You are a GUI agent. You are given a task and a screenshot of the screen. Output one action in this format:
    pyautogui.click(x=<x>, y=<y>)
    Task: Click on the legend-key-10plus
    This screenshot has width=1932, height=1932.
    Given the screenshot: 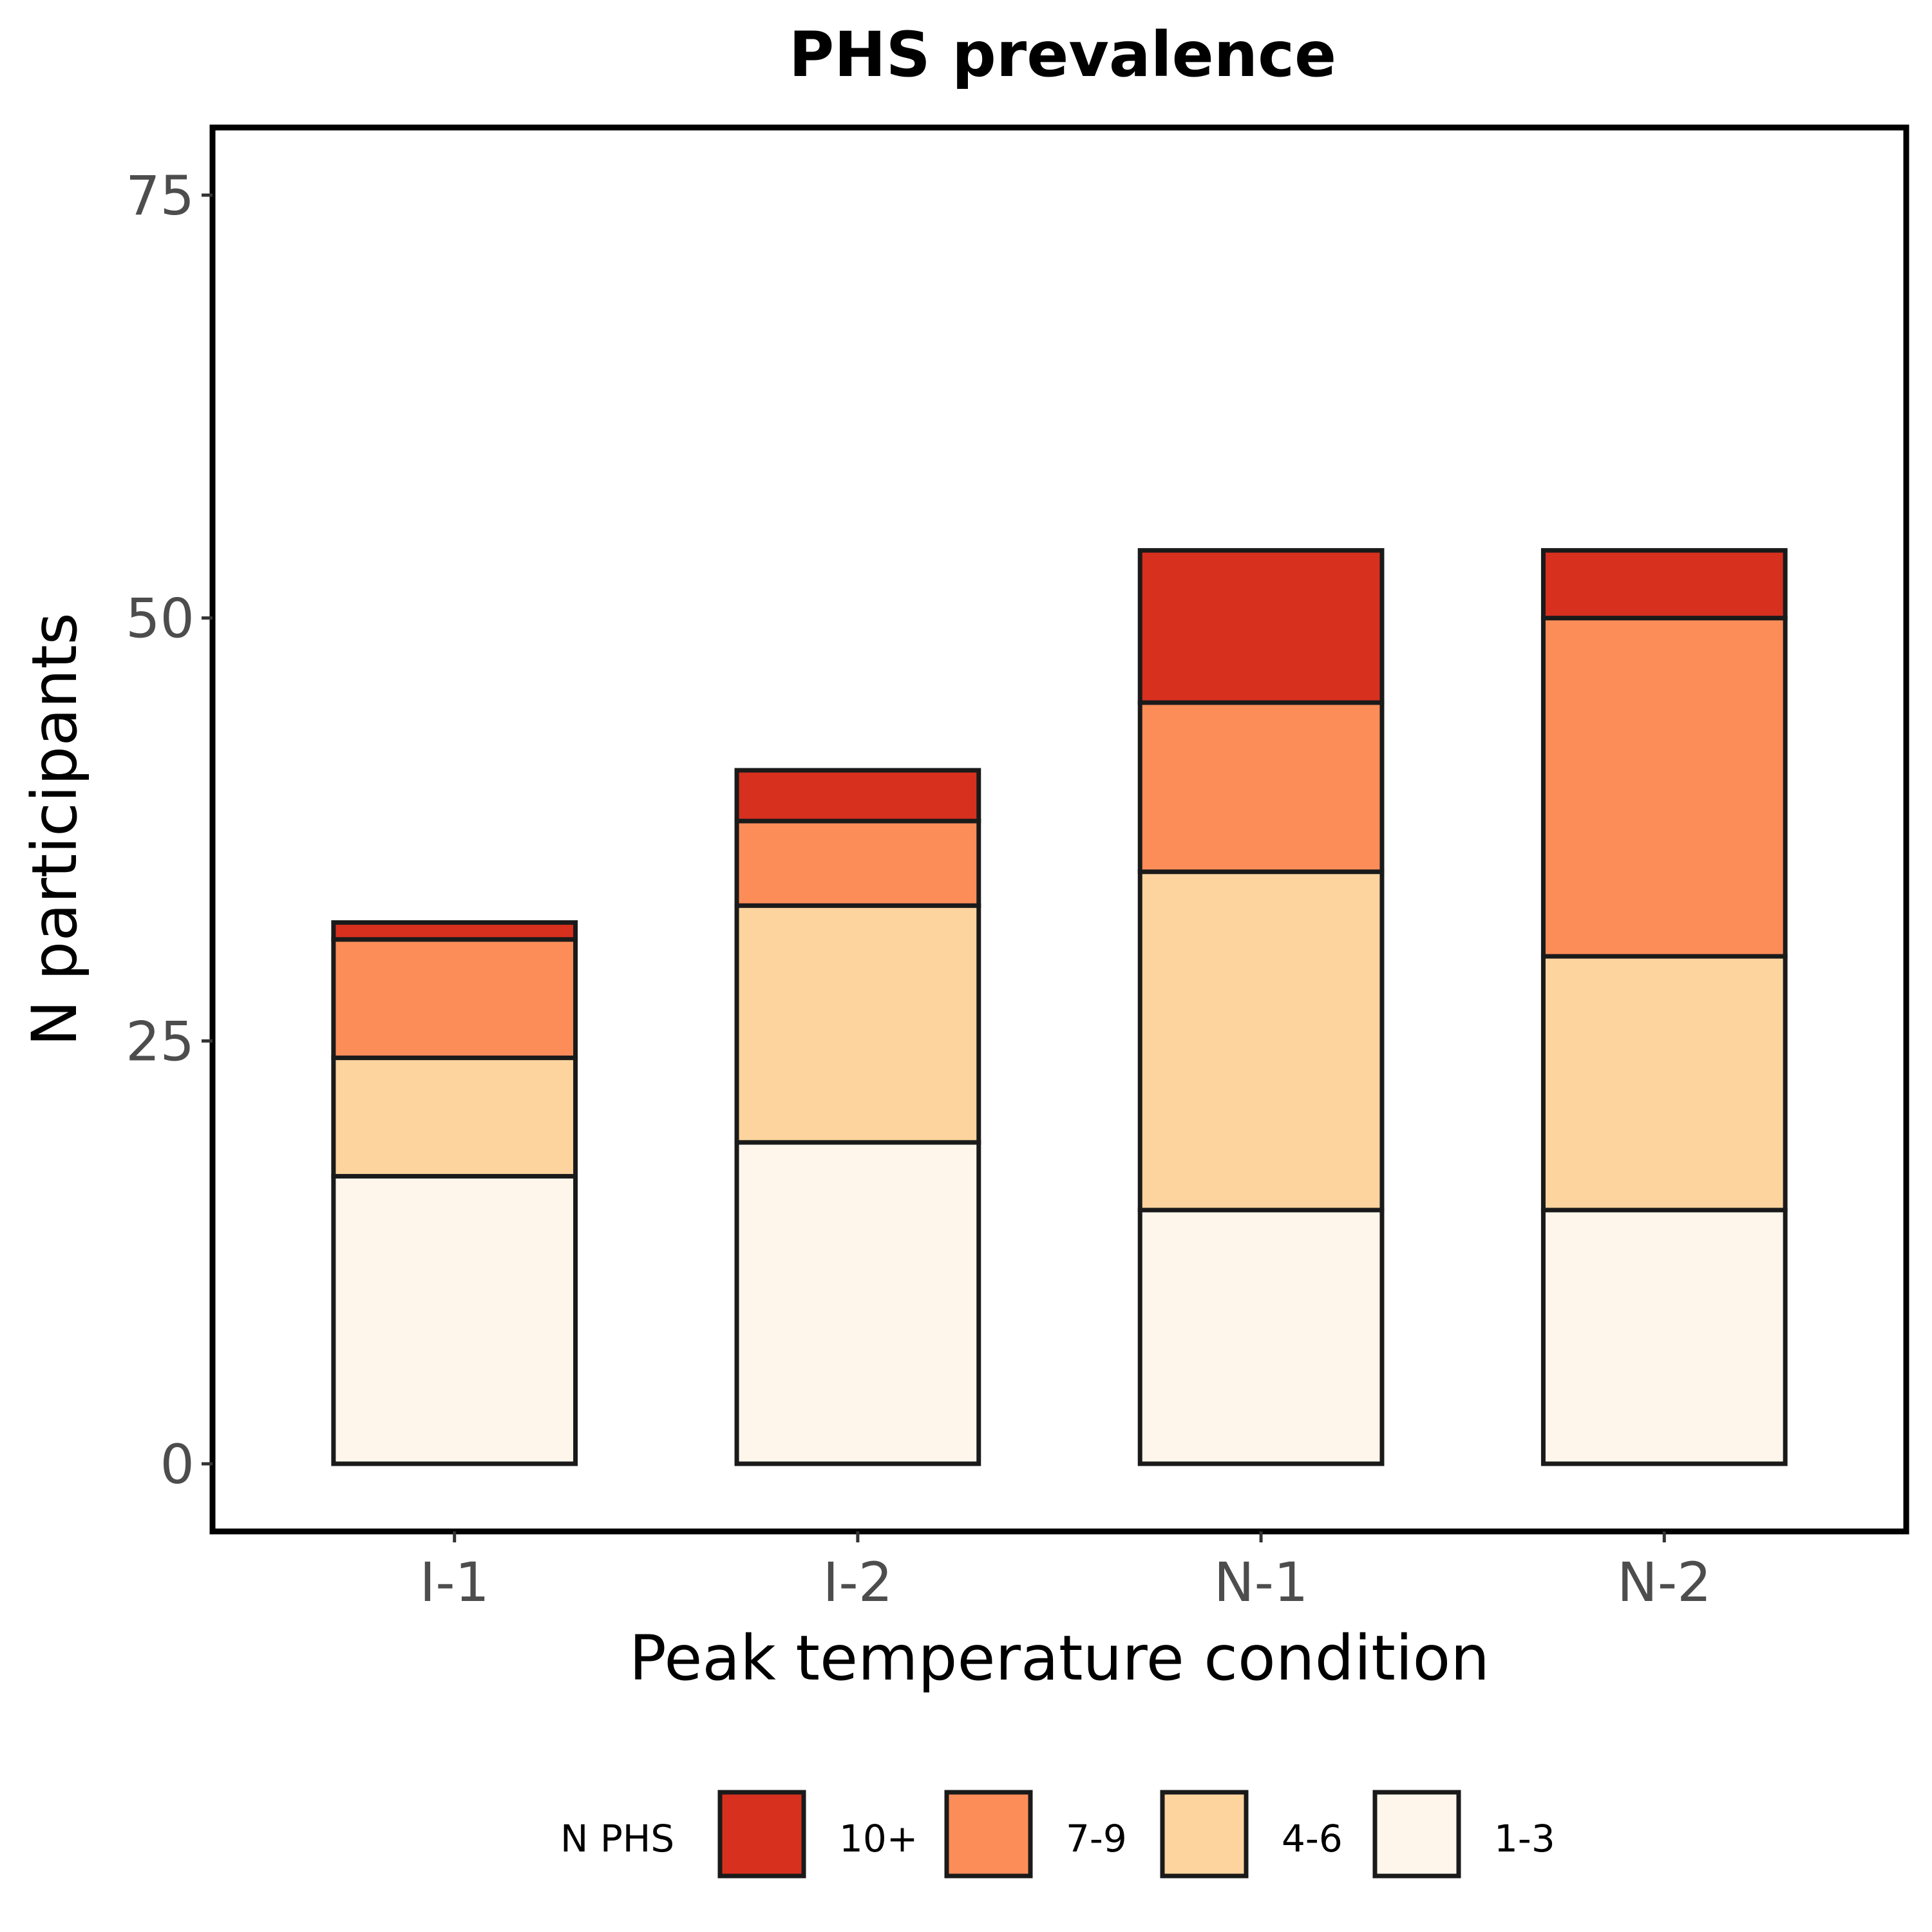 What is the action you would take?
    pyautogui.click(x=761, y=1834)
    